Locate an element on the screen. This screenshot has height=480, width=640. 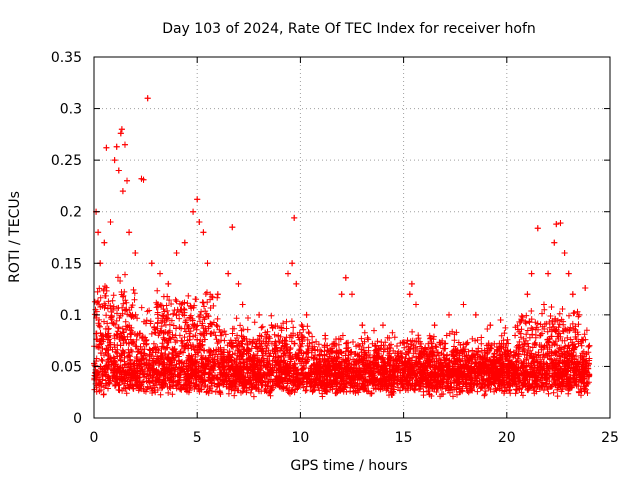
x-axis-label: GPS time / hours is located at coordinates (348, 466).